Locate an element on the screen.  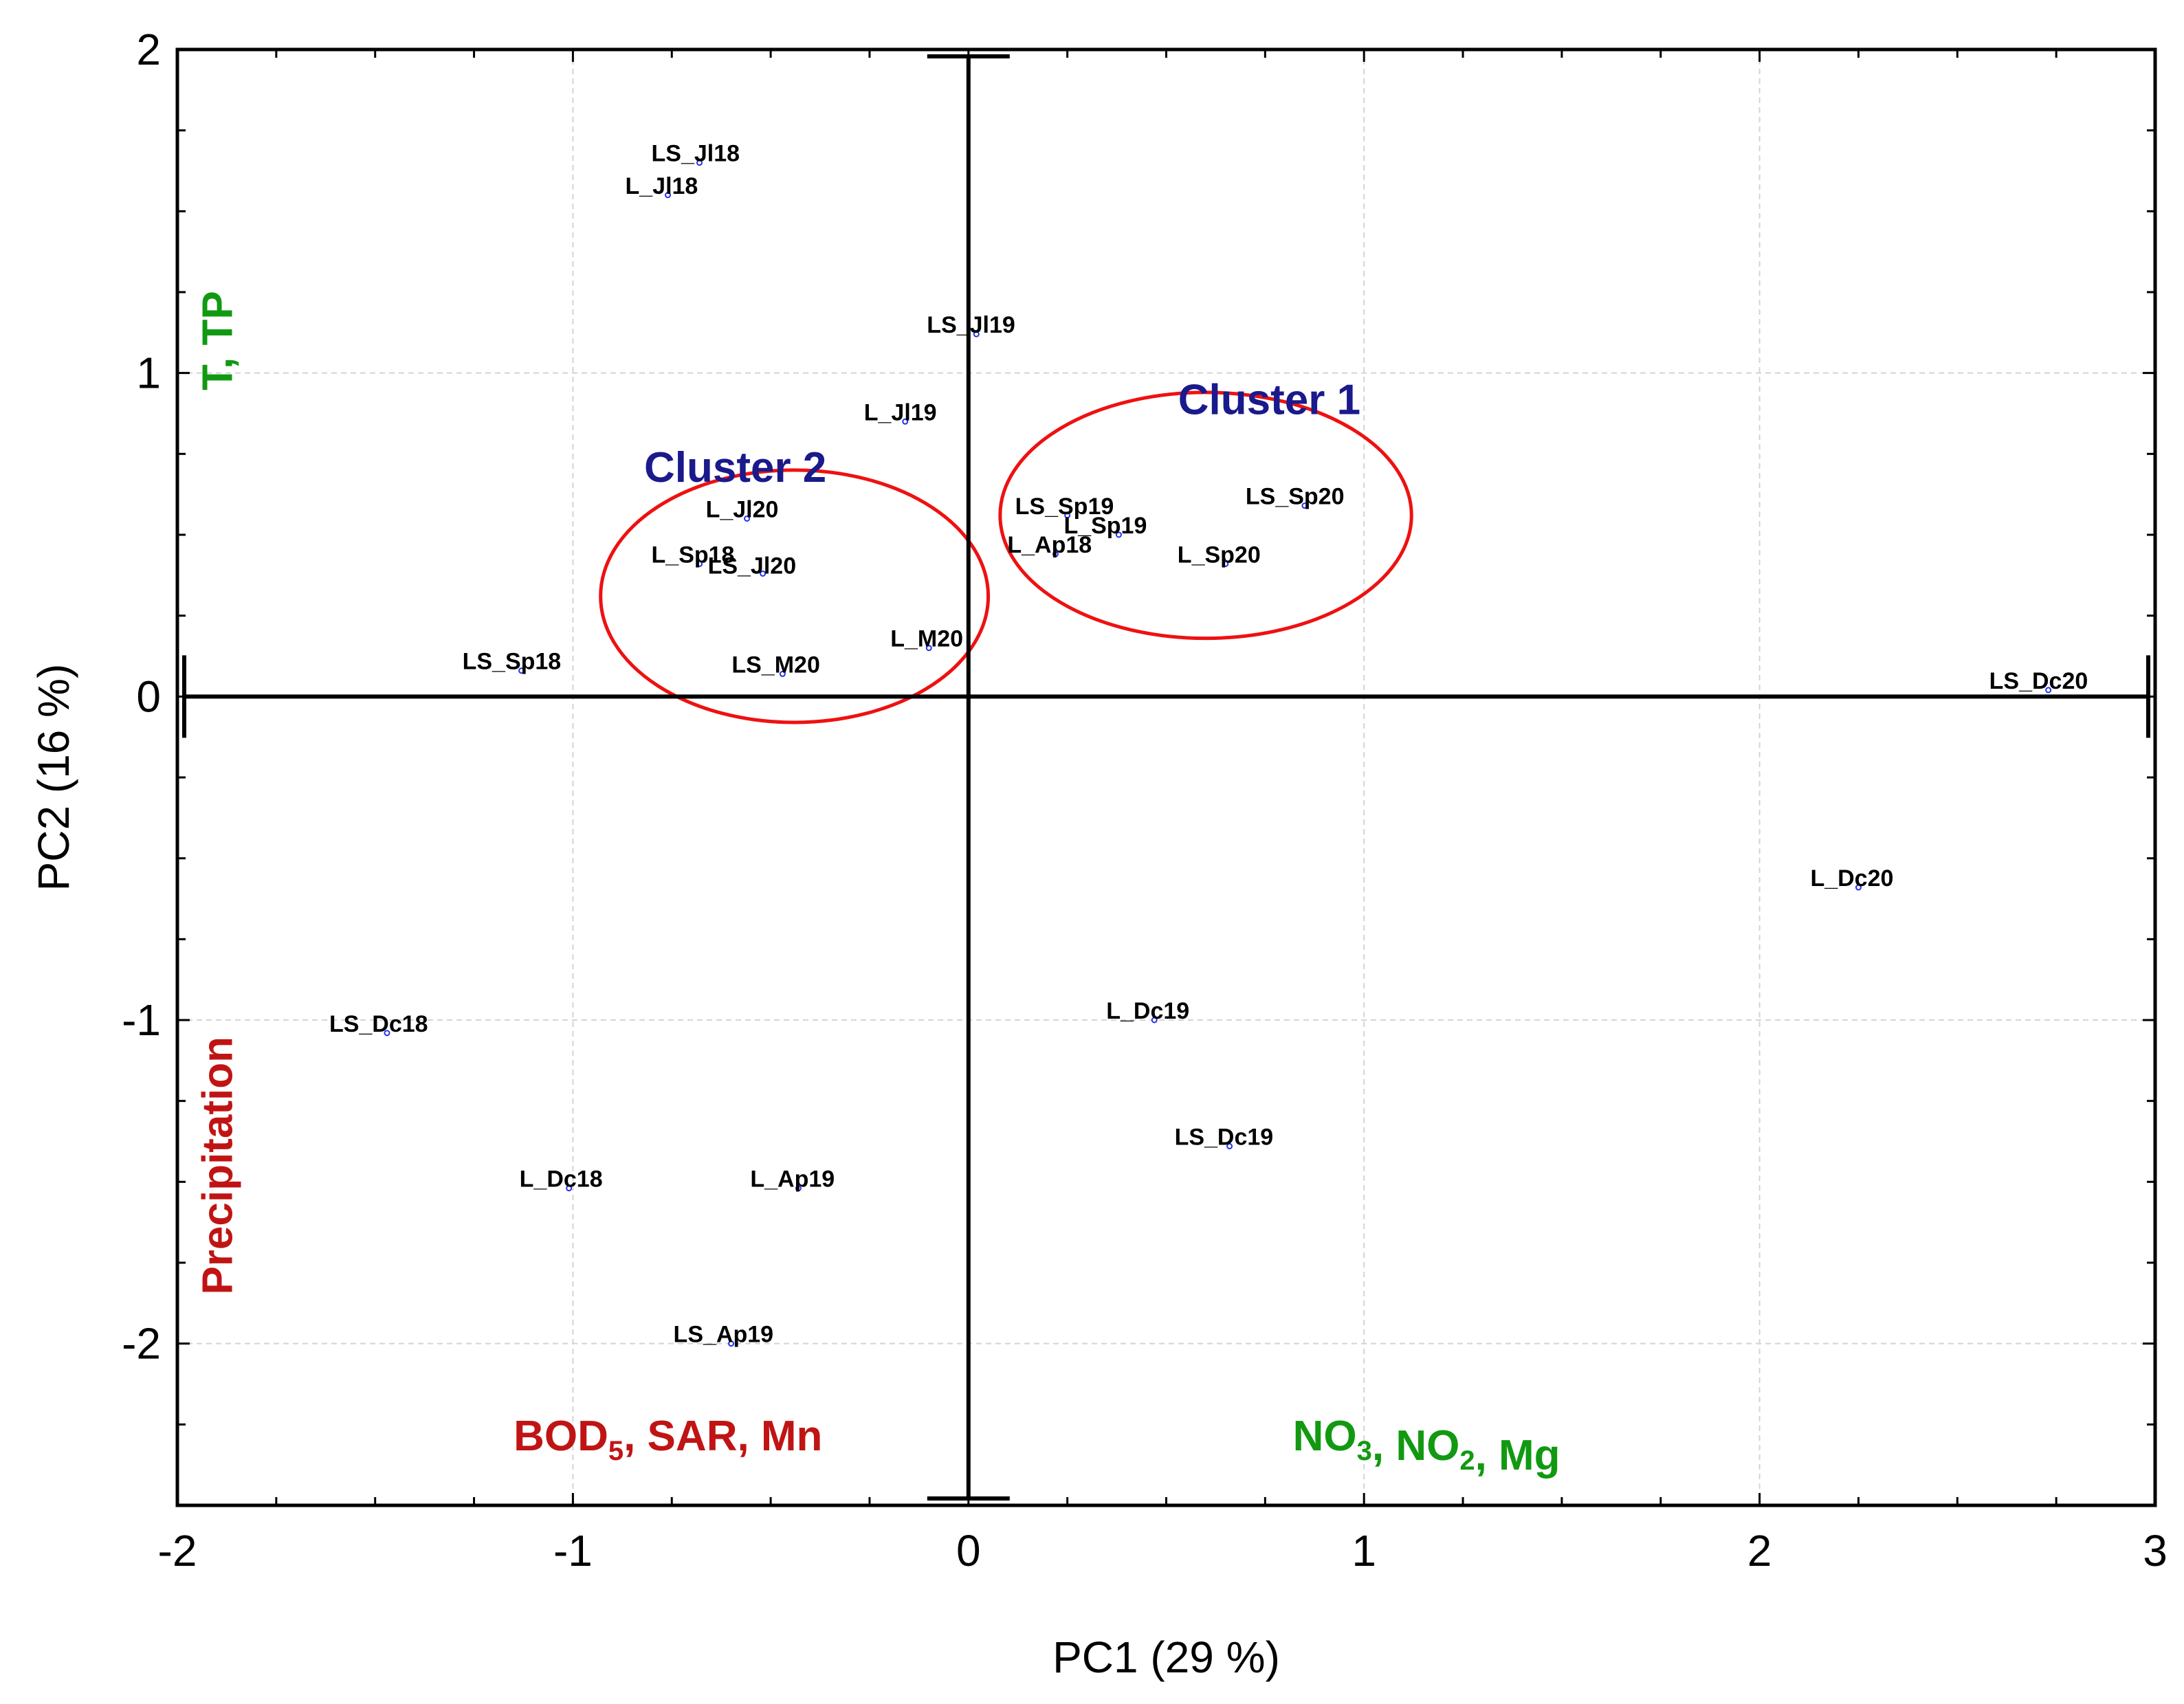
point-label: L_Jl18 is located at coordinates (661, 186).